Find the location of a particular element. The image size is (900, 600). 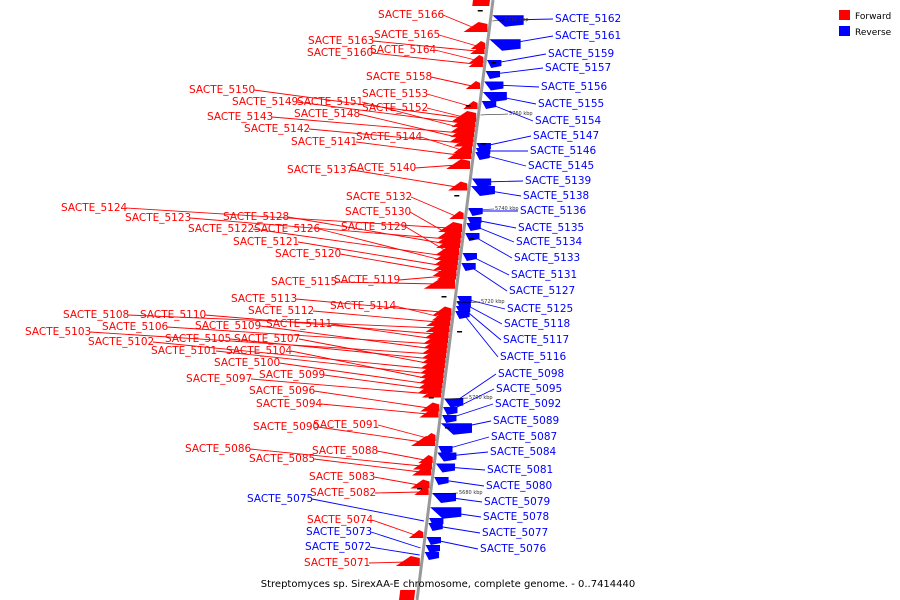

gene-label: SACTE_5109 is located at coordinates (228, 326).